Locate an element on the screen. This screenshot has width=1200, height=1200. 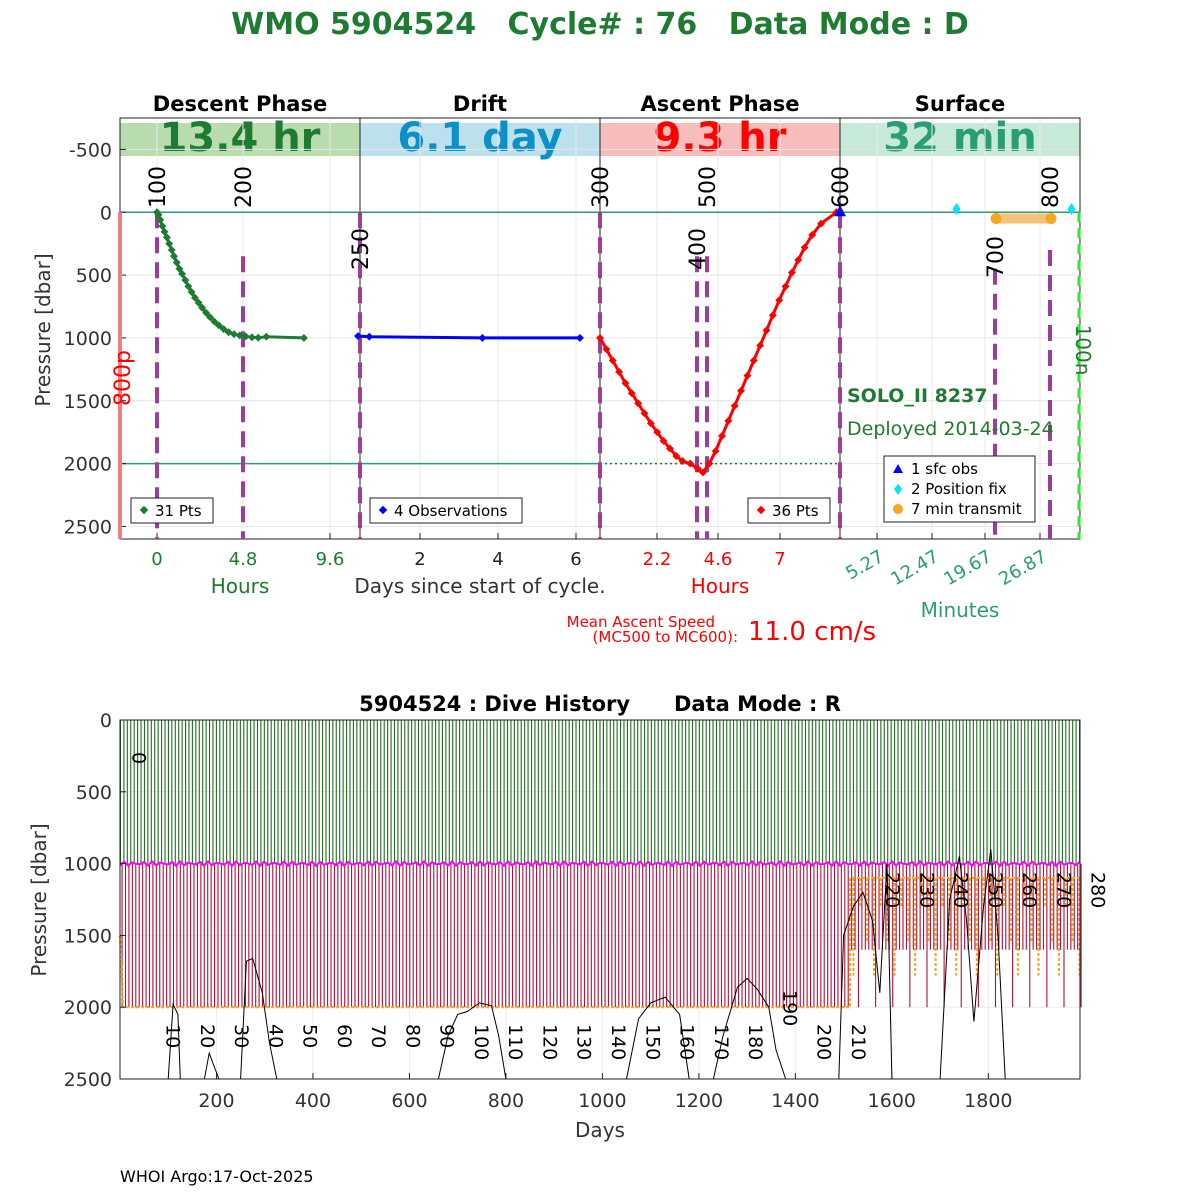
x-tick-label-ascent: 7 is located at coordinates (779, 559).